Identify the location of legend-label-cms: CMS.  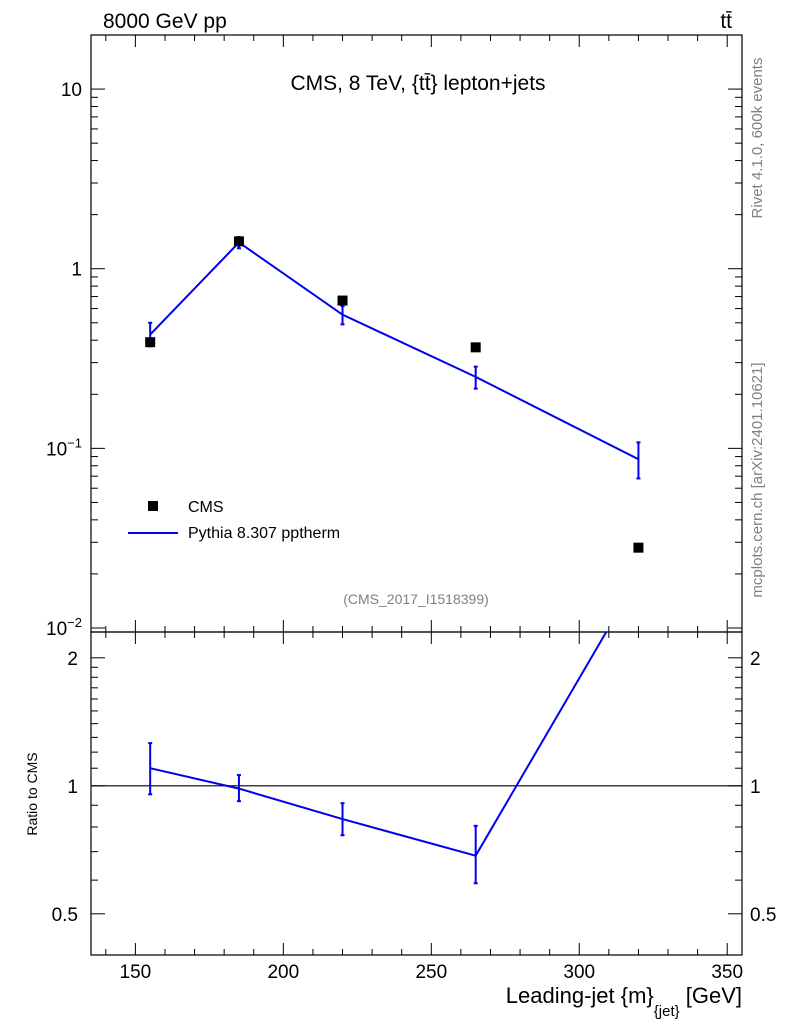
(206, 507).